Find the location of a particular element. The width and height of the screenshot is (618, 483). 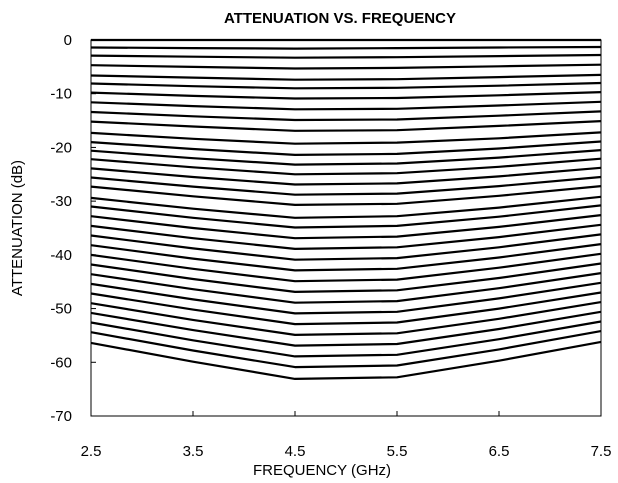

chart-title: ATTENUATION VS. FREQUENCY is located at coordinates (340, 18).